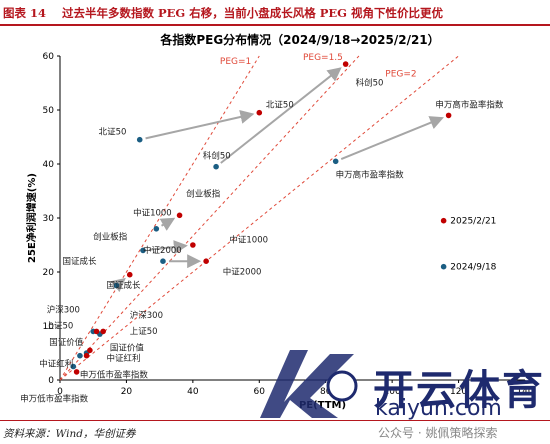 This screenshot has width=550, height=444. Describe the element at coordinates (299, 39) in the screenshot. I see `chart-title: 各指数PEG分布情况（2024/9/18→2025/2/21）` at that location.